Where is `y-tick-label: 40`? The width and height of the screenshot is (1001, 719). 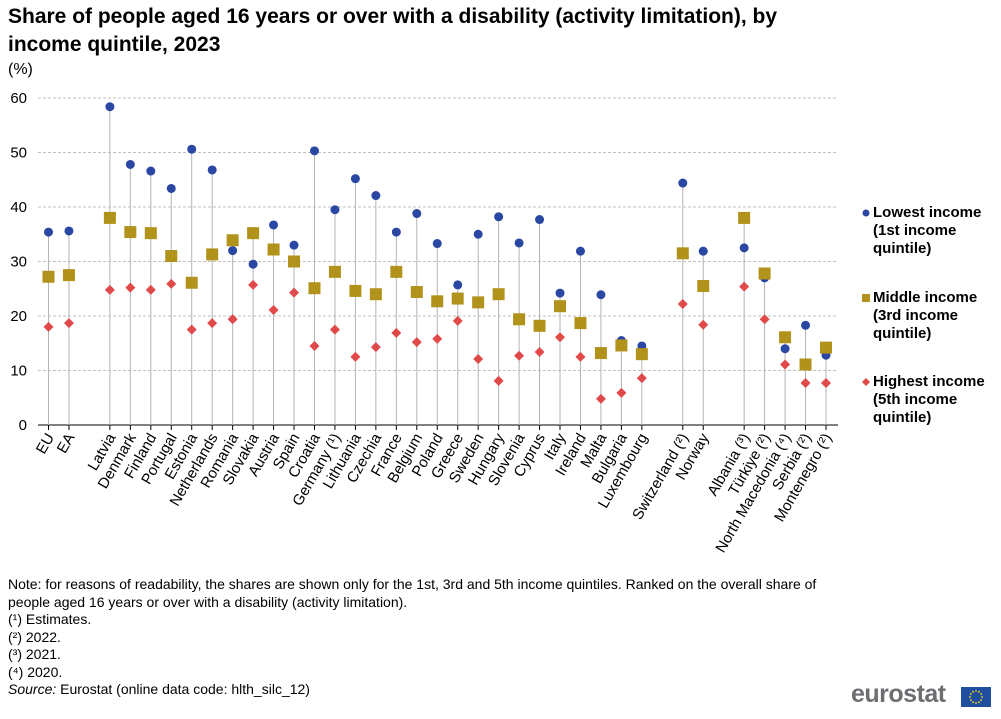
y-tick-label: 40 is located at coordinates (18, 207).